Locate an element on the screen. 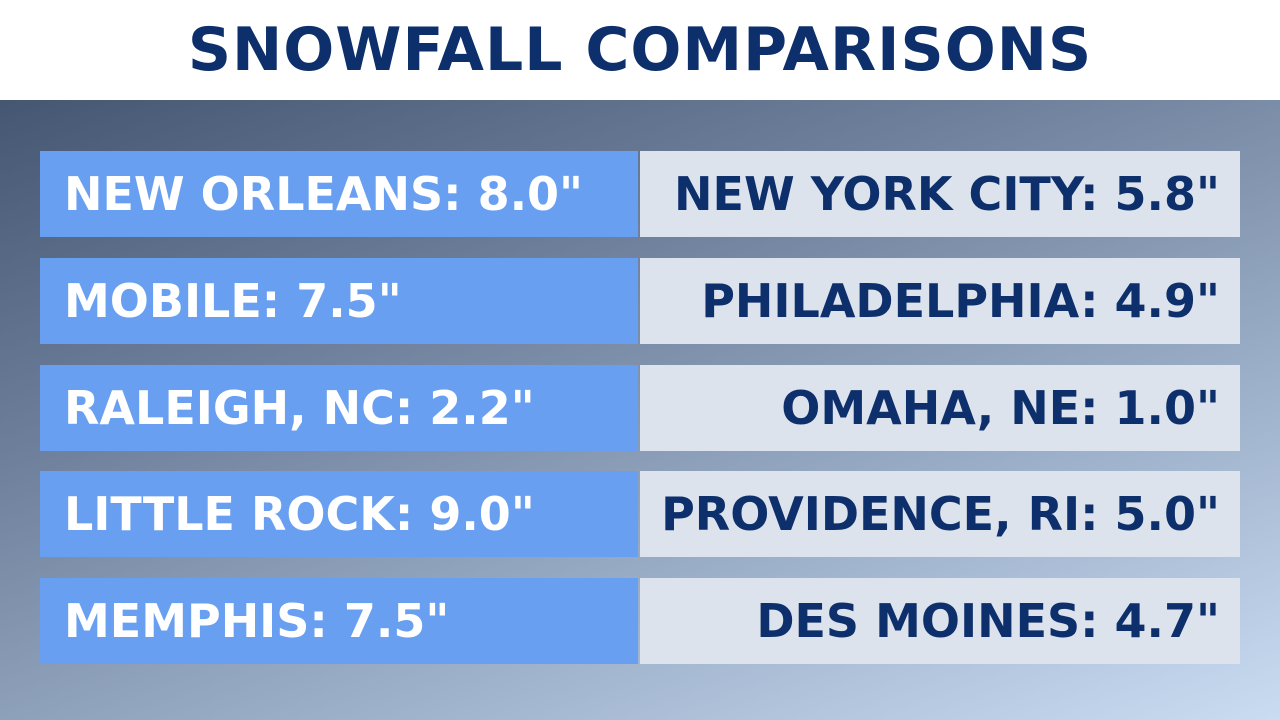  left-city-cell: MEMPHIS: 7.5" is located at coordinates (339, 621).